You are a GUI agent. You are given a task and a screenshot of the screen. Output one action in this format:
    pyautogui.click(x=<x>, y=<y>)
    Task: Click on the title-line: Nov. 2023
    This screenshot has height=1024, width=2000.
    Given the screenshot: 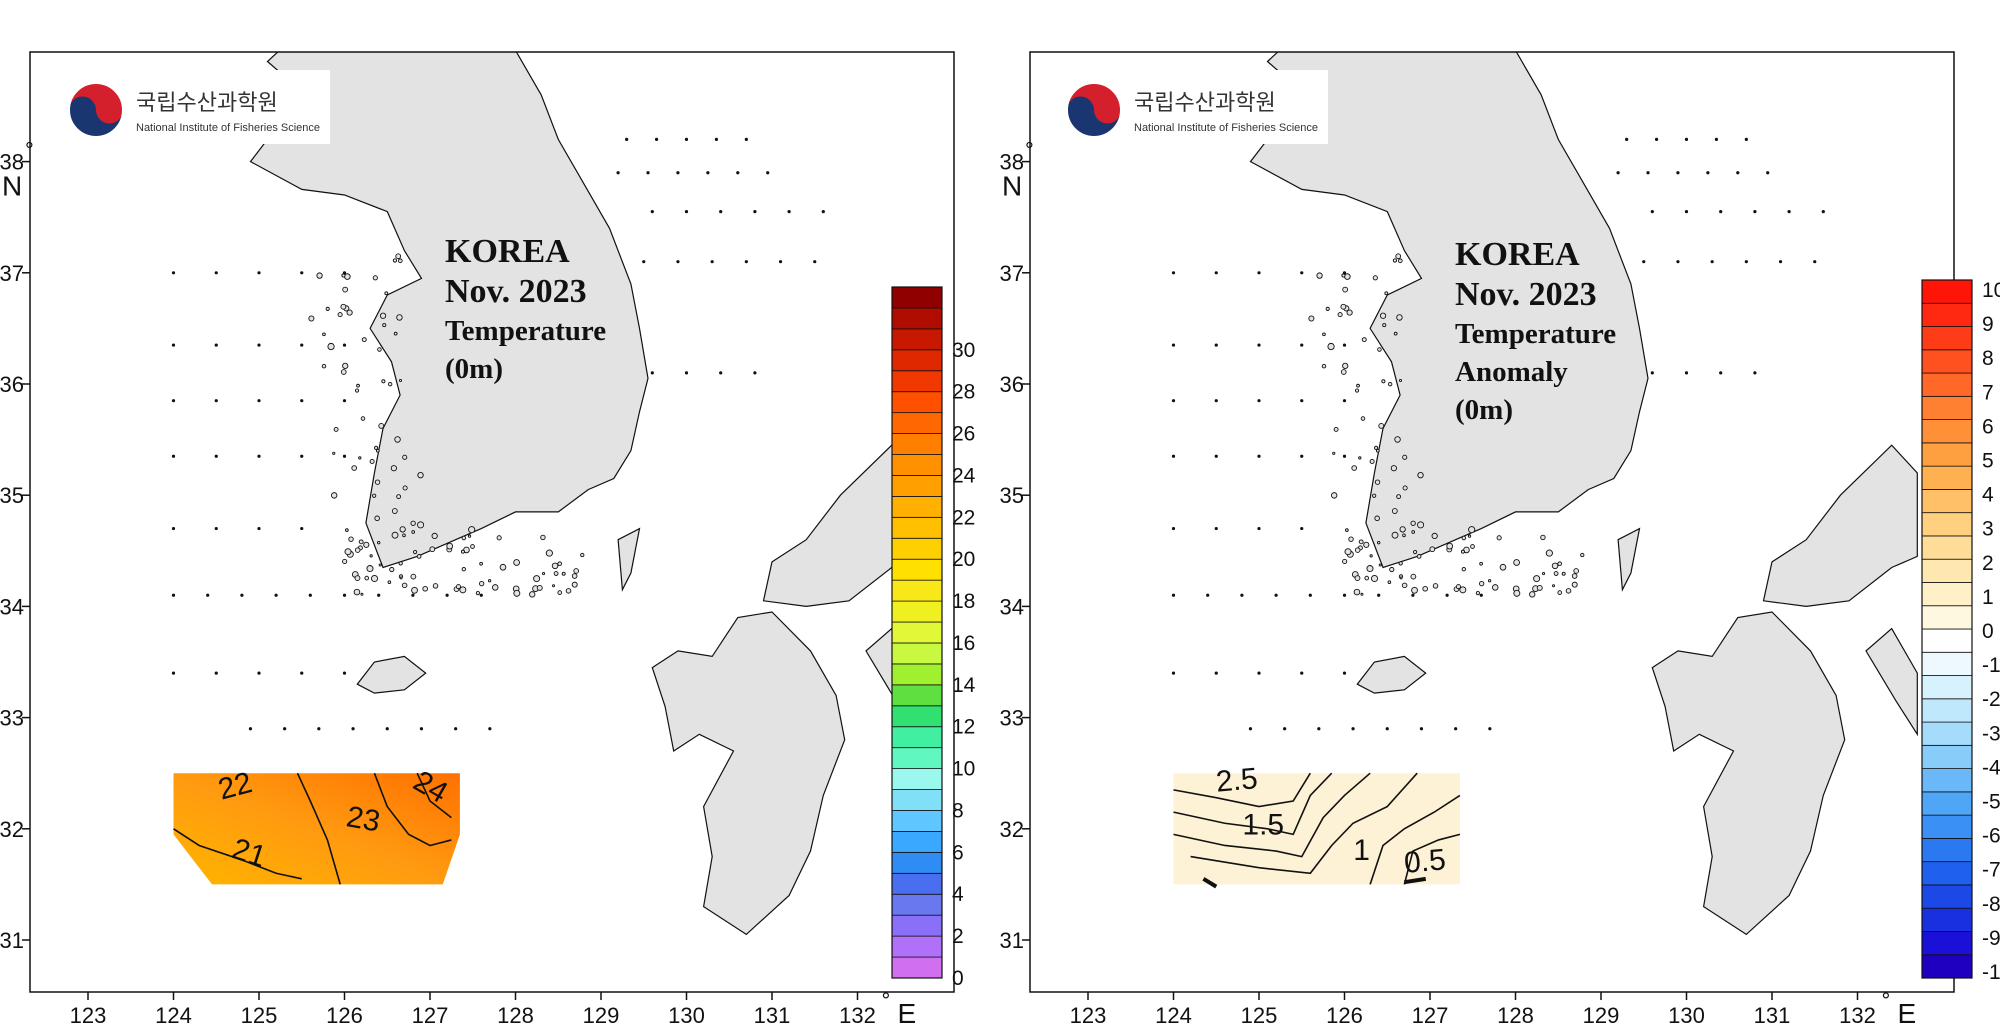 What is the action you would take?
    pyautogui.click(x=1526, y=294)
    